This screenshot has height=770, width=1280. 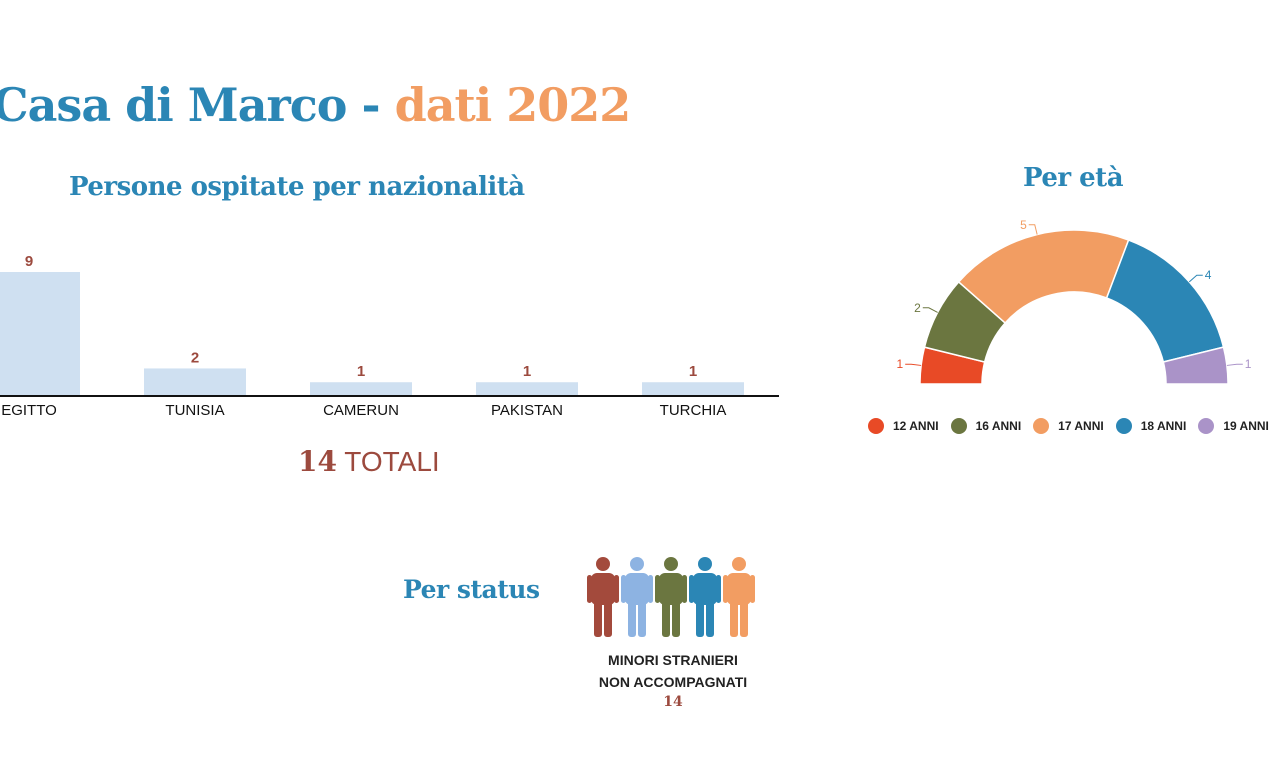 I want to click on status-count: 14, so click(x=673, y=702).